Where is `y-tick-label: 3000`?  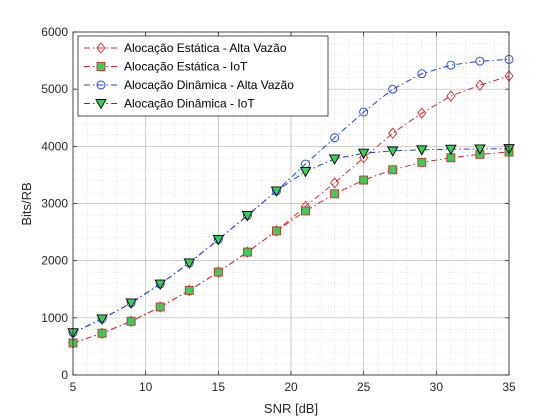 y-tick-label: 3000 is located at coordinates (54, 204).